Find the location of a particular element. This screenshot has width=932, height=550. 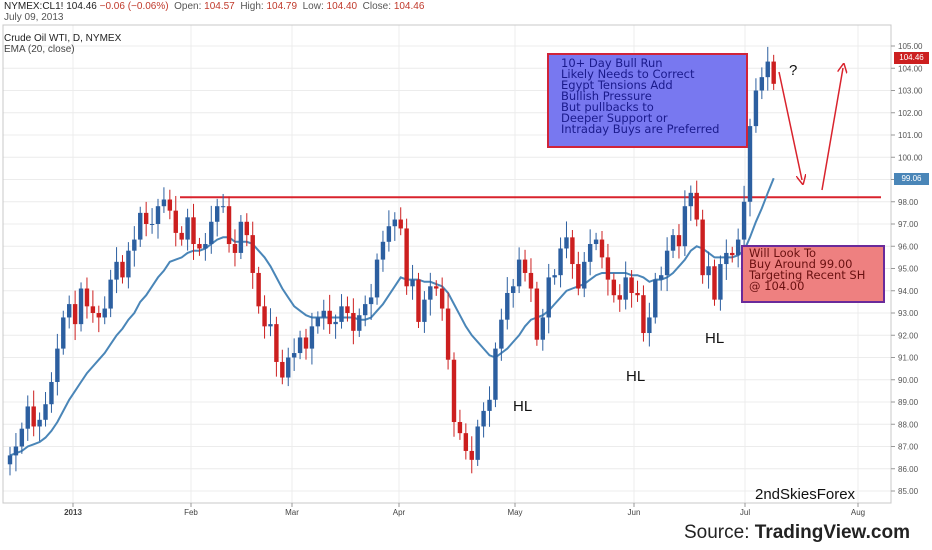

up-arrow is located at coordinates (832, 129).